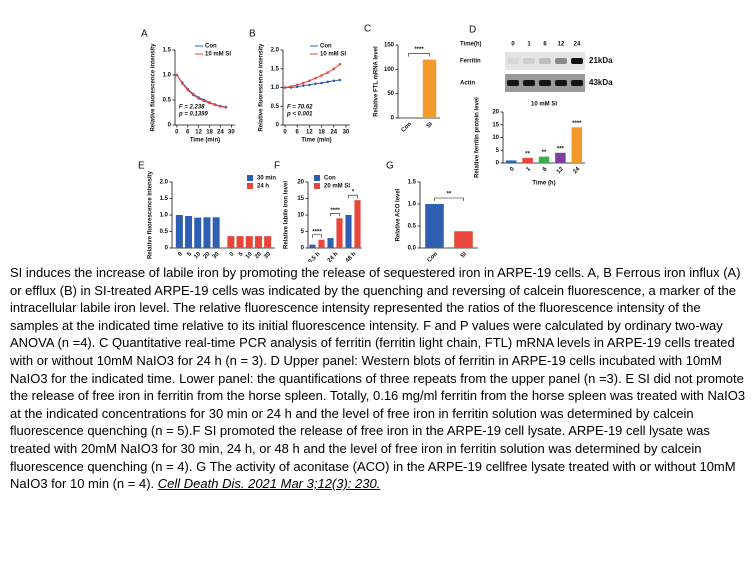  What do you see at coordinates (269, 484) in the screenshot?
I see `citation: Cell Death Dis. 2021 Mar 3;12(3): 230.` at bounding box center [269, 484].